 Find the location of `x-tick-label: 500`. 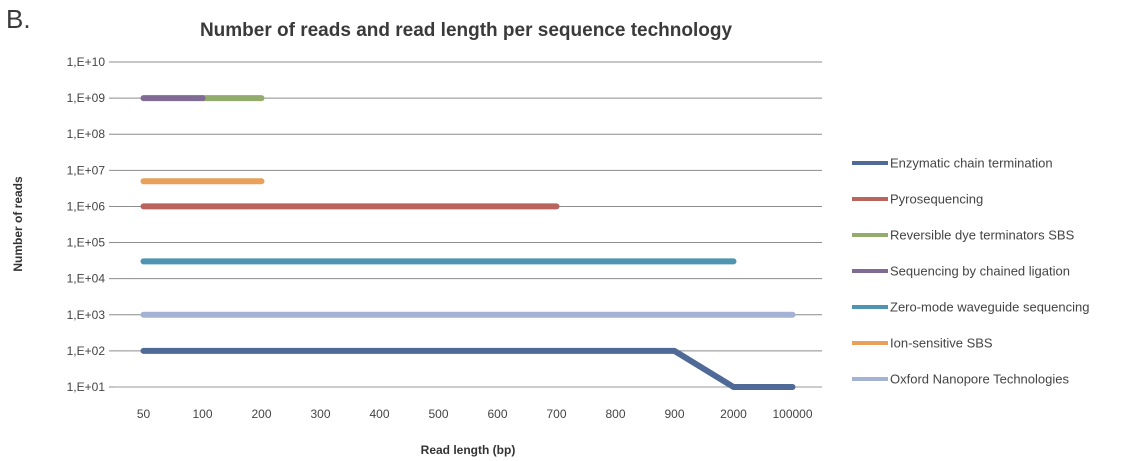

x-tick-label: 500 is located at coordinates (438, 414).